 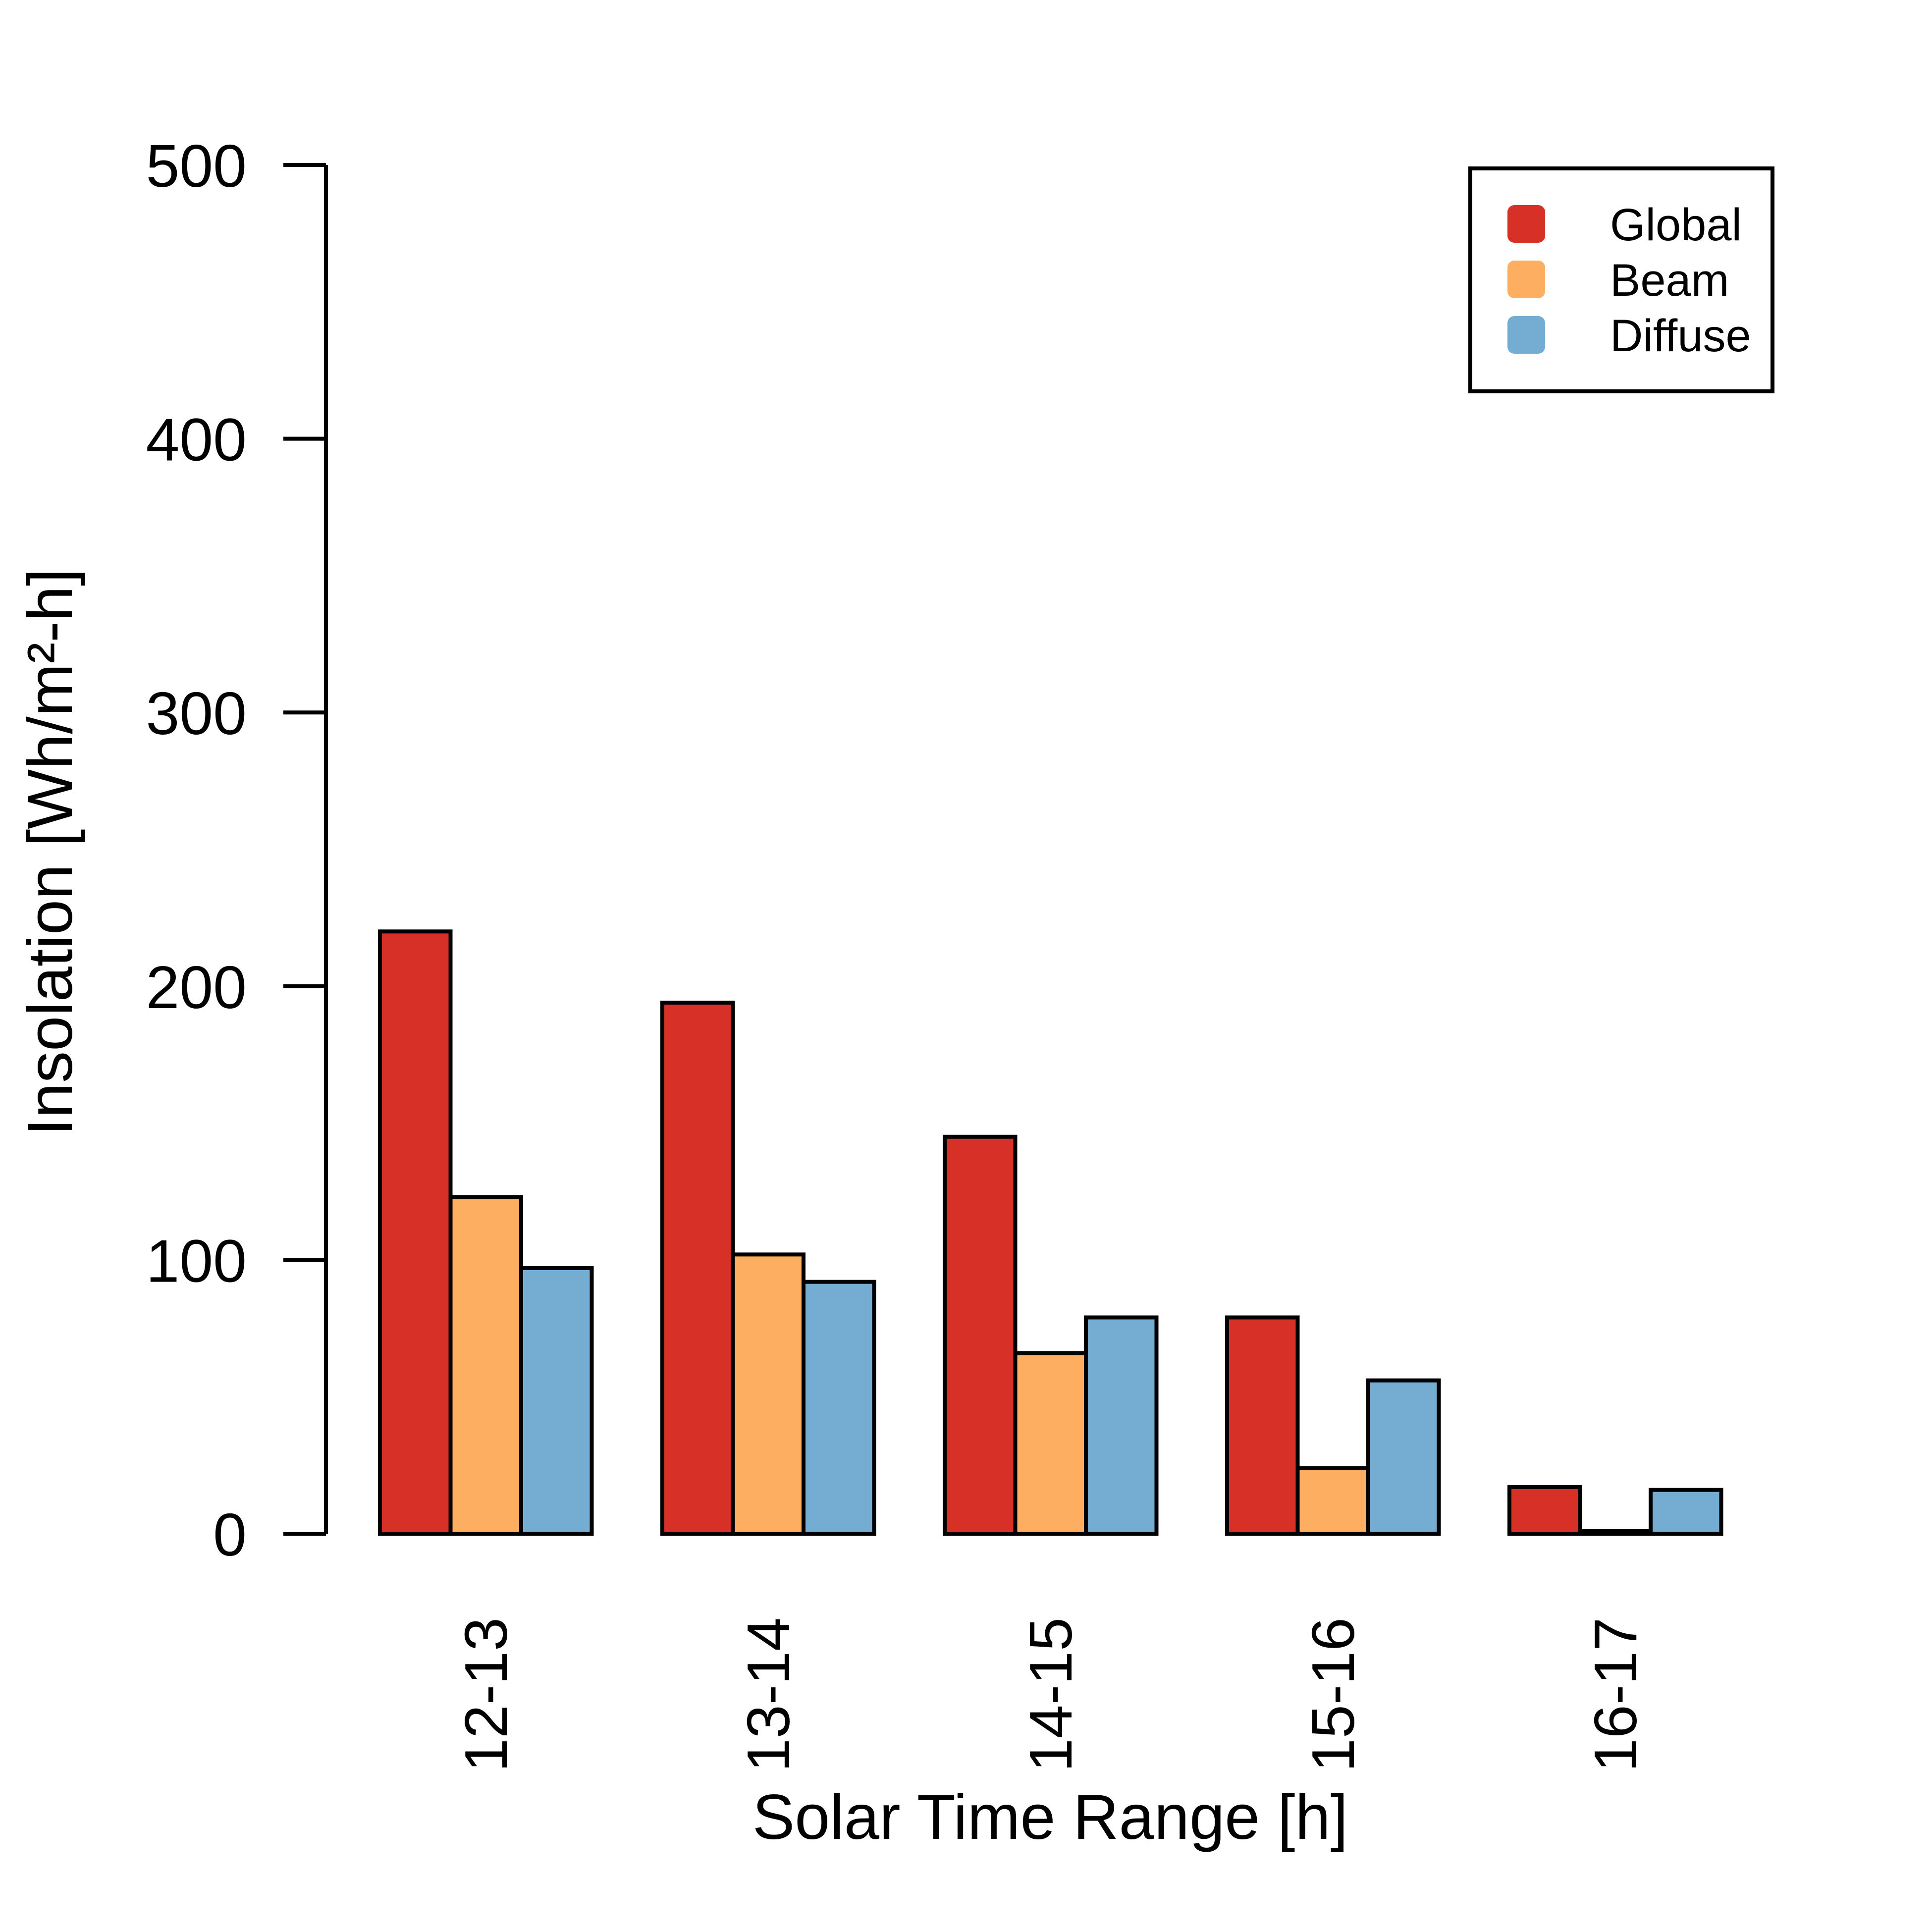 What do you see at coordinates (1333, 1695) in the screenshot?
I see `x-category-label: 15-16` at bounding box center [1333, 1695].